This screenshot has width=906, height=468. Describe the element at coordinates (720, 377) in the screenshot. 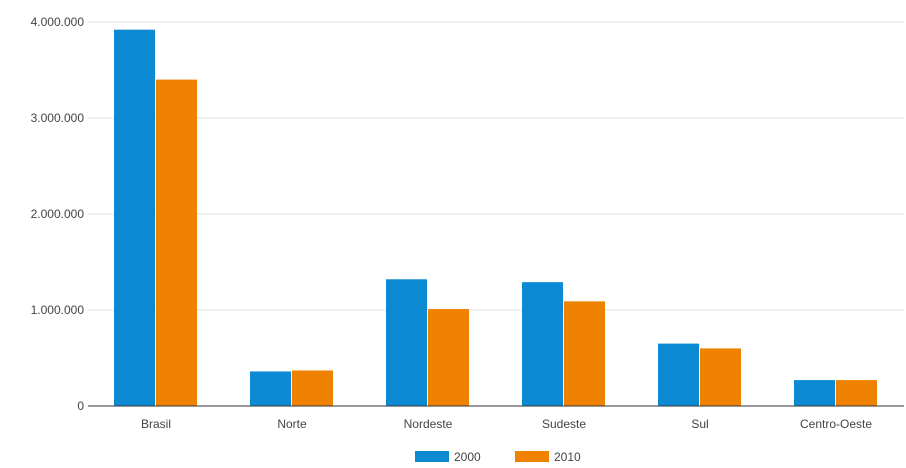

I see `bar-2010-sul` at that location.